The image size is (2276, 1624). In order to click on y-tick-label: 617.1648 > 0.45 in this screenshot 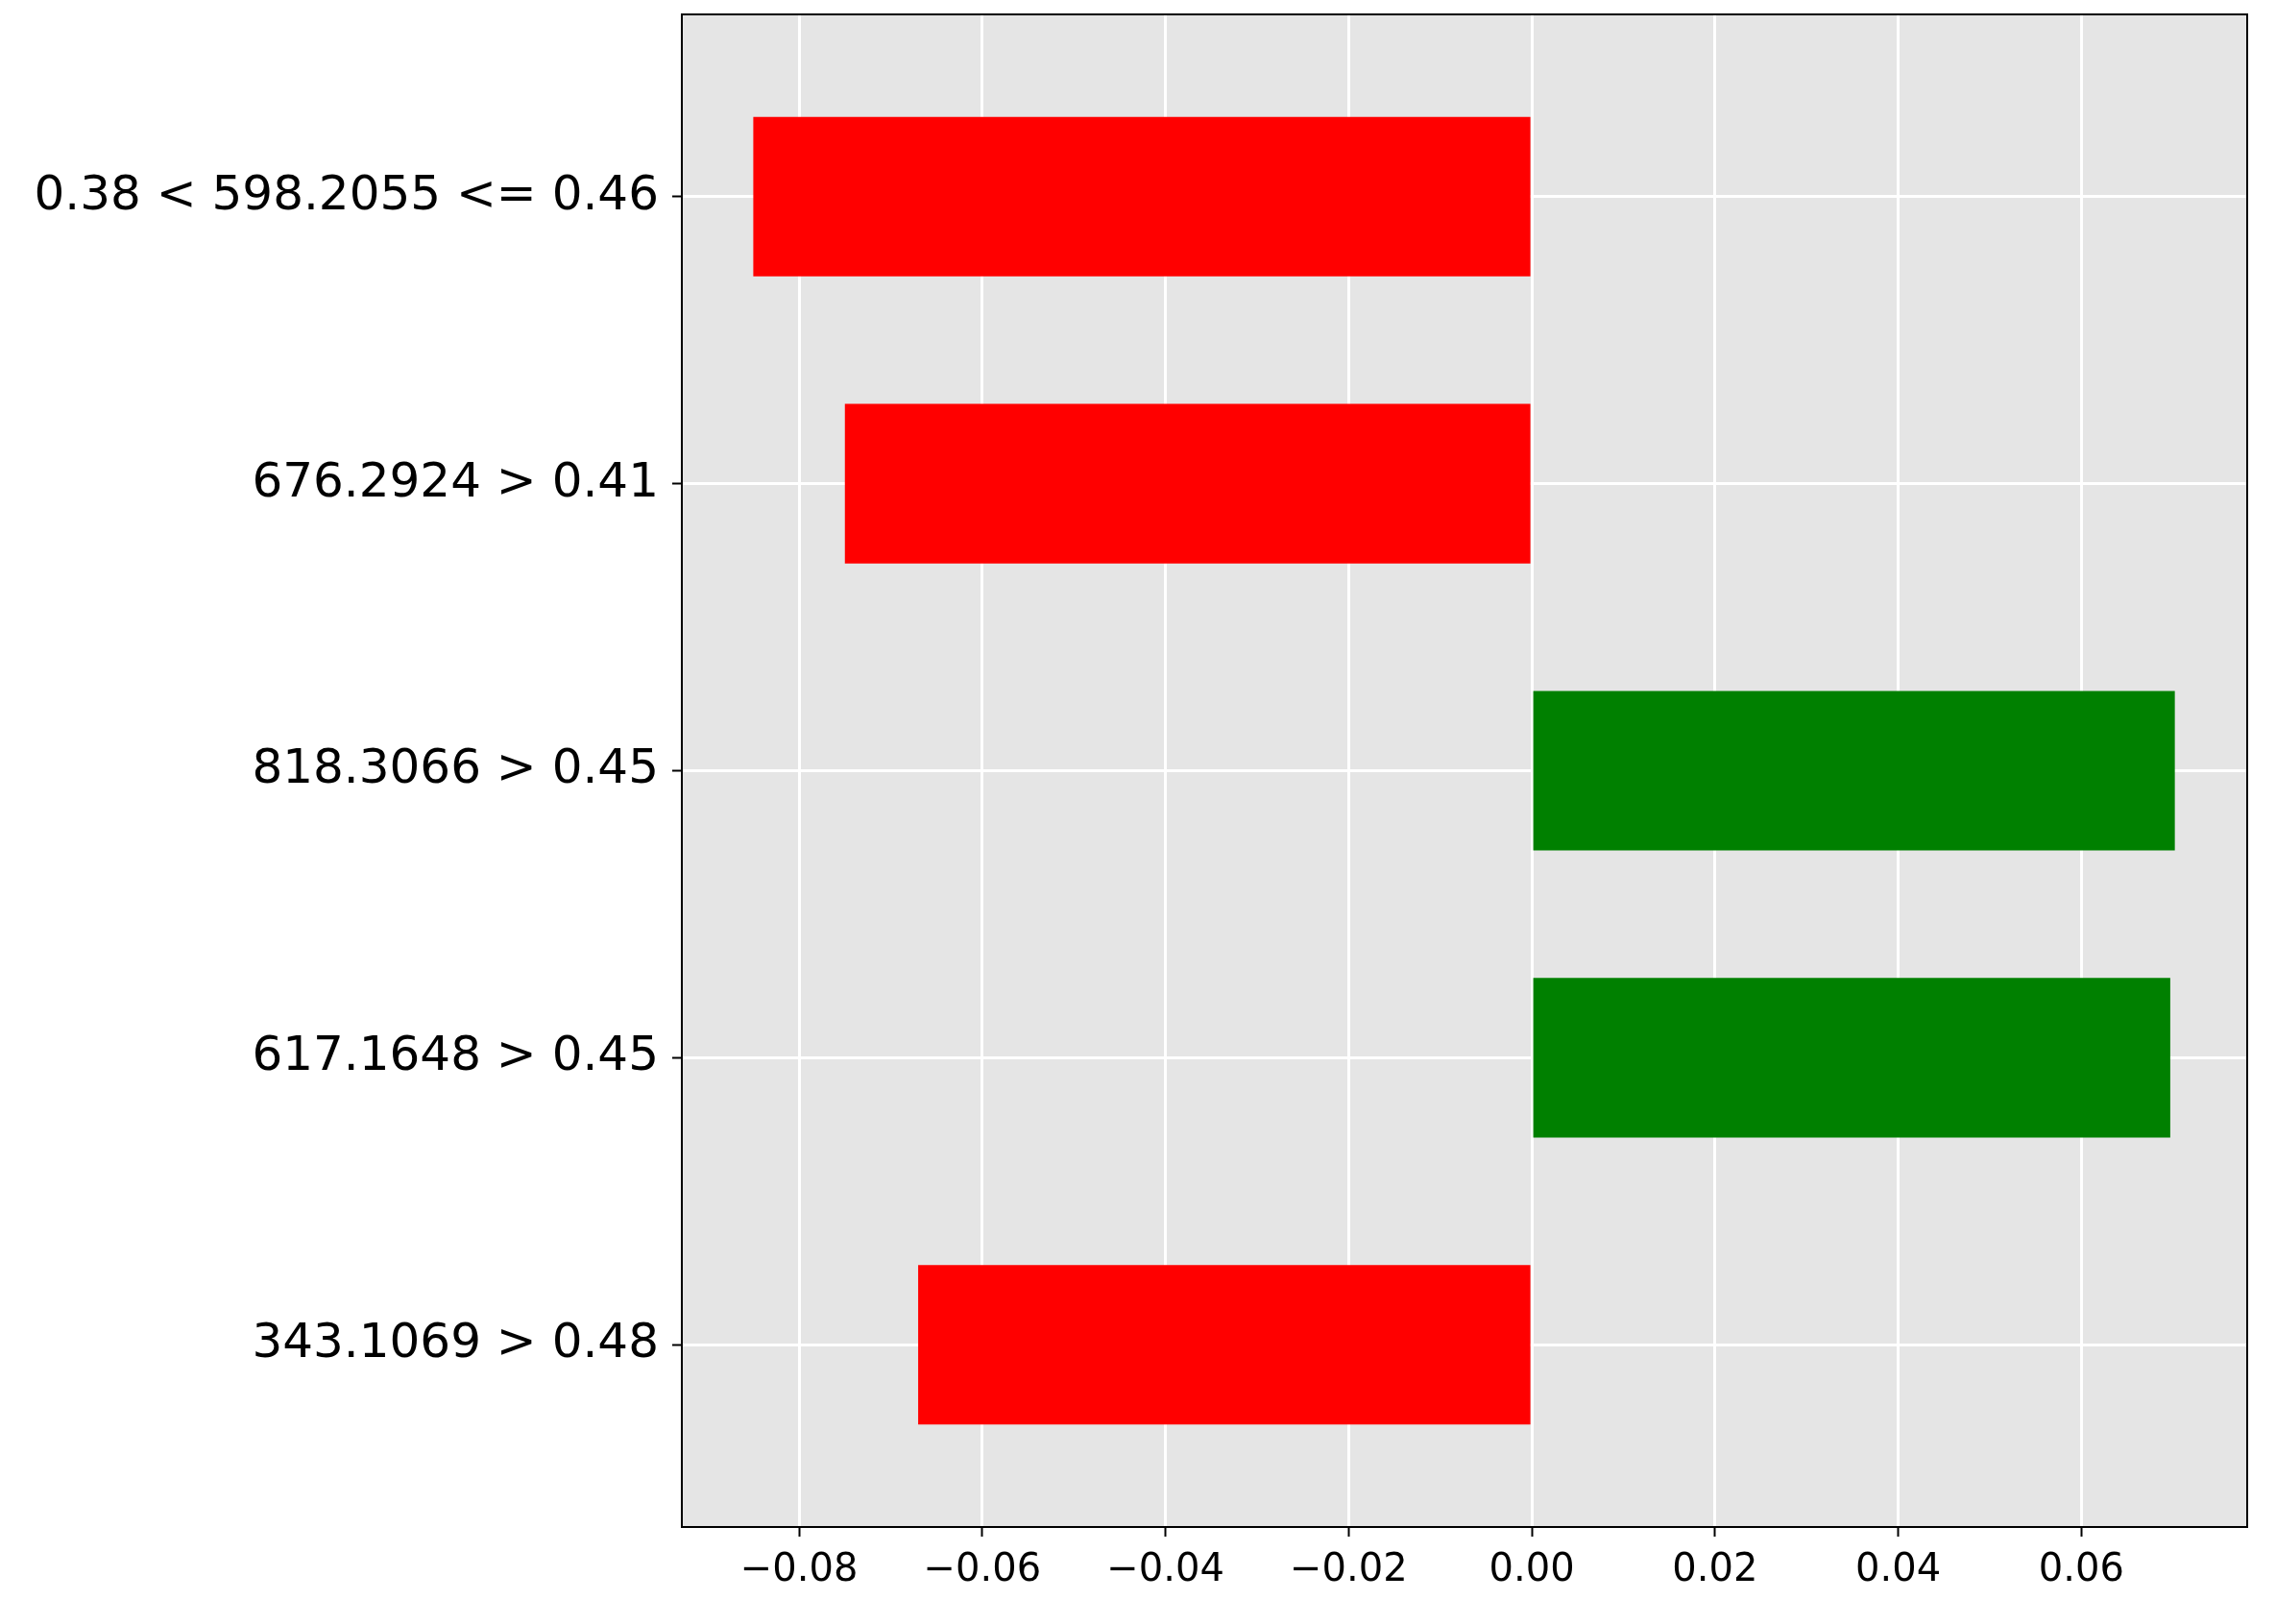, I will do `click(455, 1054)`.